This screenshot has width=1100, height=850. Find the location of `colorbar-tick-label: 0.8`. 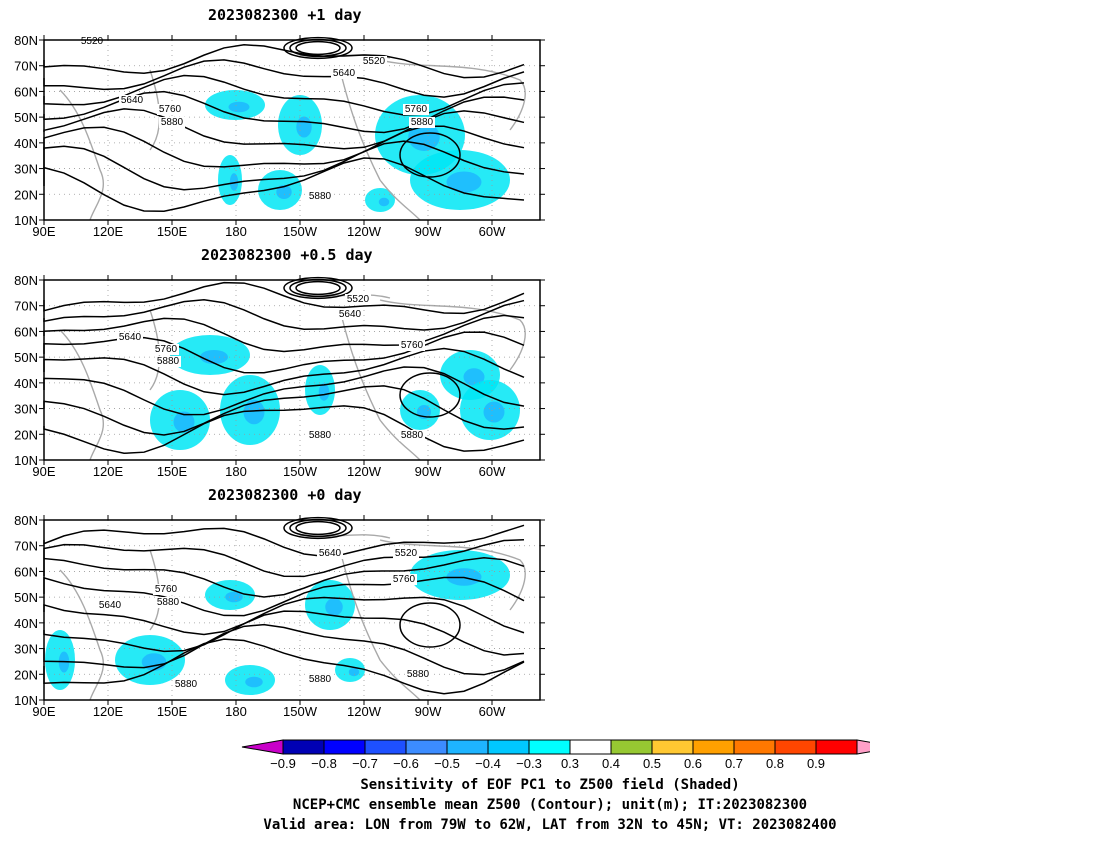

colorbar-tick-label: 0.8 is located at coordinates (775, 763).